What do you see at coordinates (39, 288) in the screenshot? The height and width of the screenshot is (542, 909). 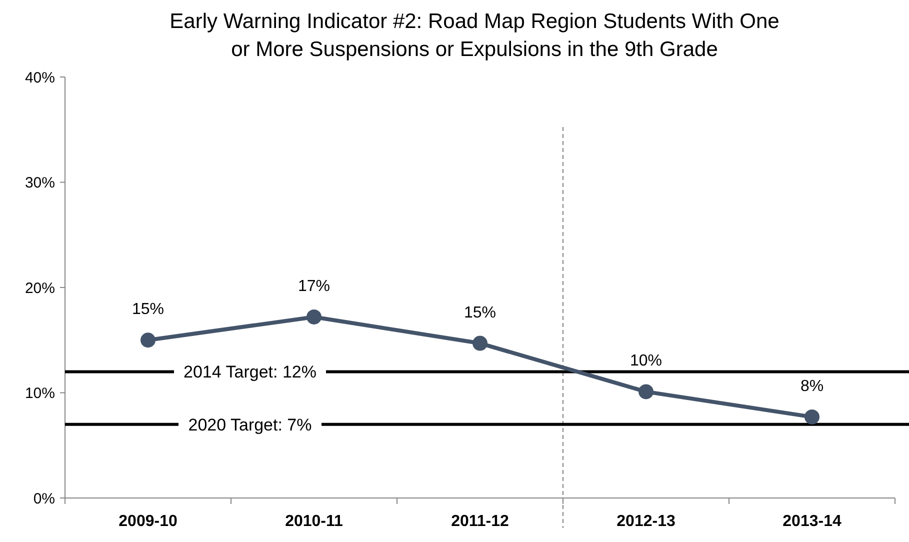 I see `y-tick-label: 20%` at bounding box center [39, 288].